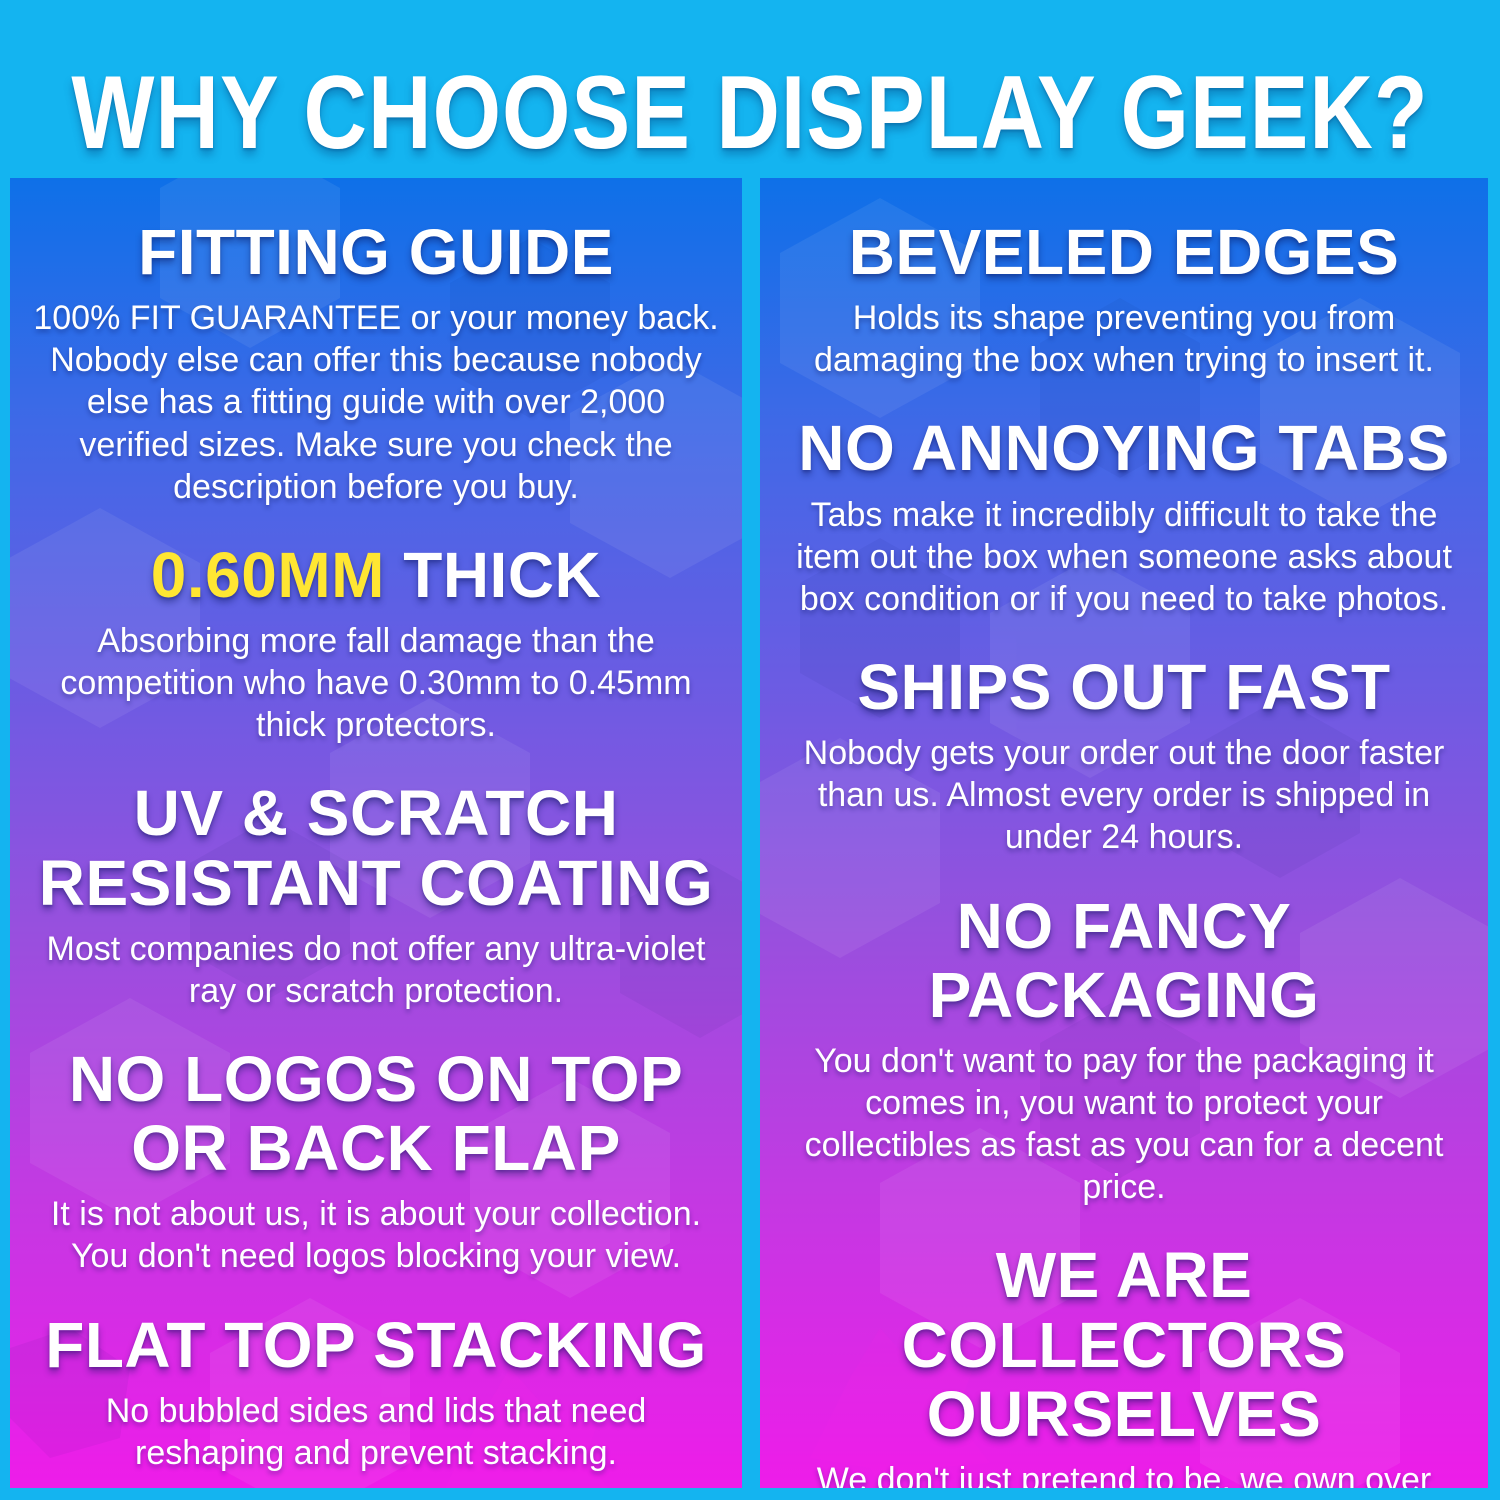 The height and width of the screenshot is (1500, 1500). What do you see at coordinates (376, 1114) in the screenshot?
I see `section-heading: NO LOGOS ON TOP OR BACK FLAP` at bounding box center [376, 1114].